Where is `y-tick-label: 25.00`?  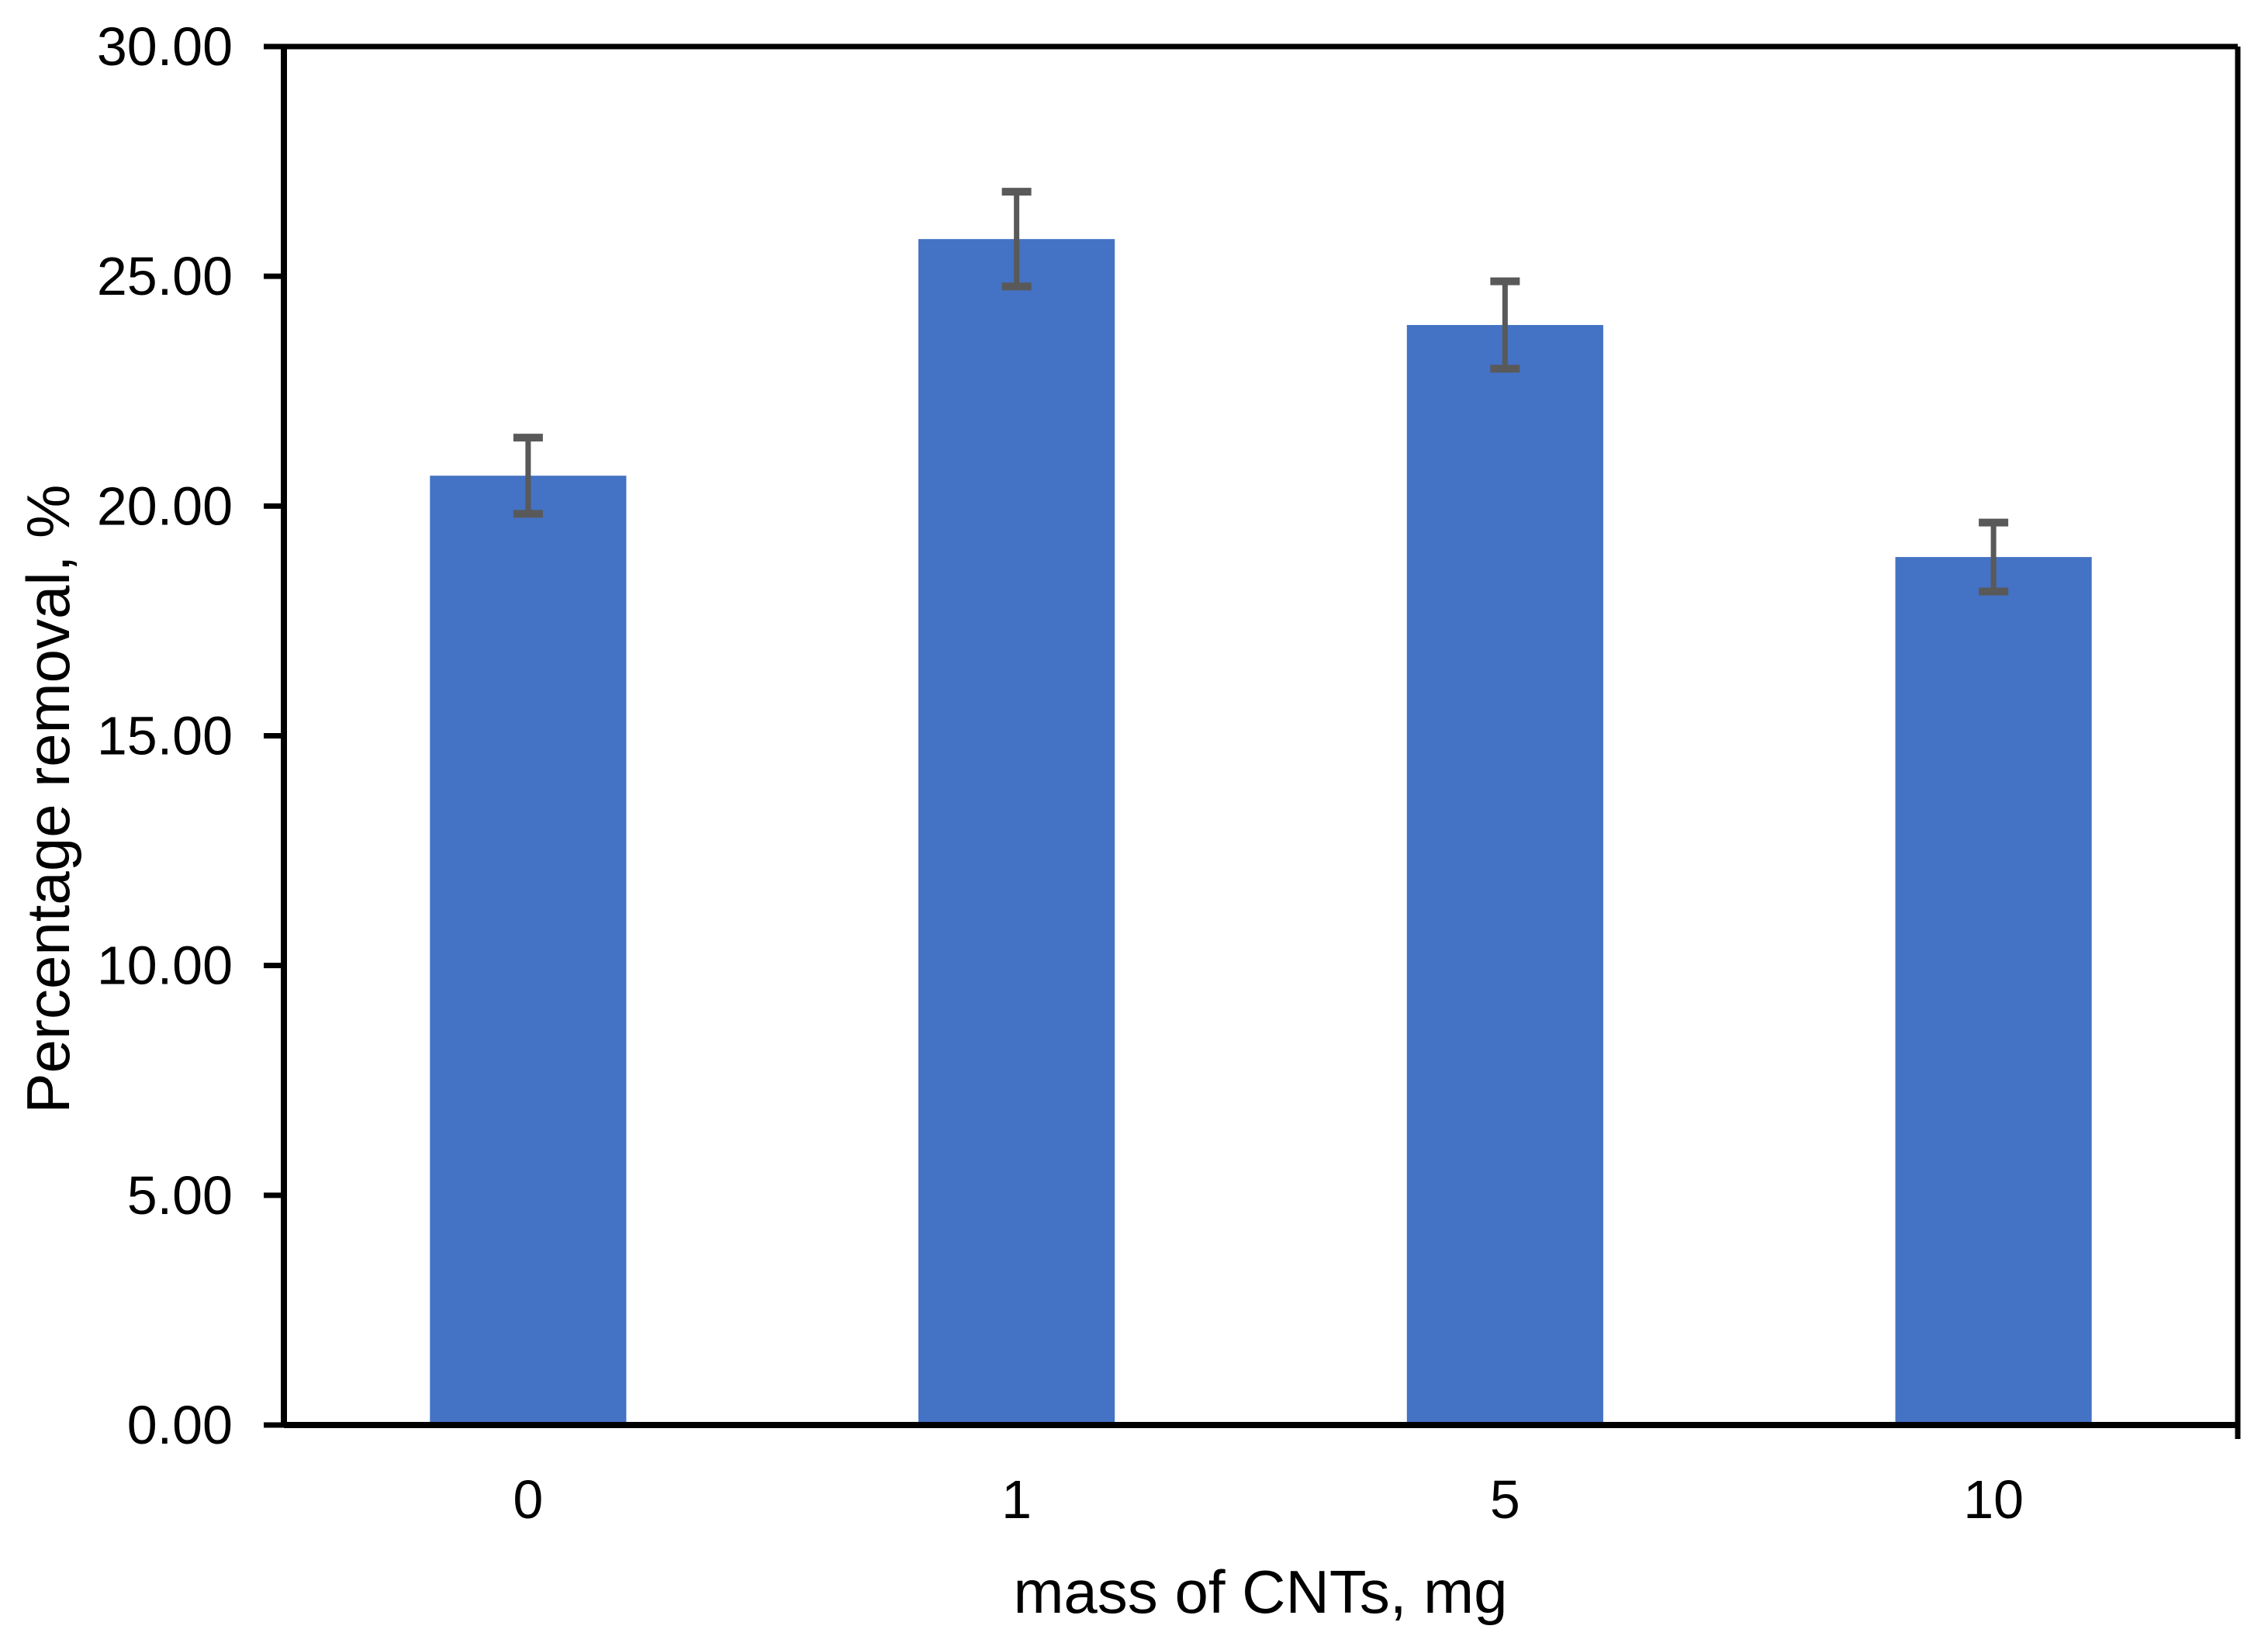 y-tick-label: 25.00 is located at coordinates (165, 276).